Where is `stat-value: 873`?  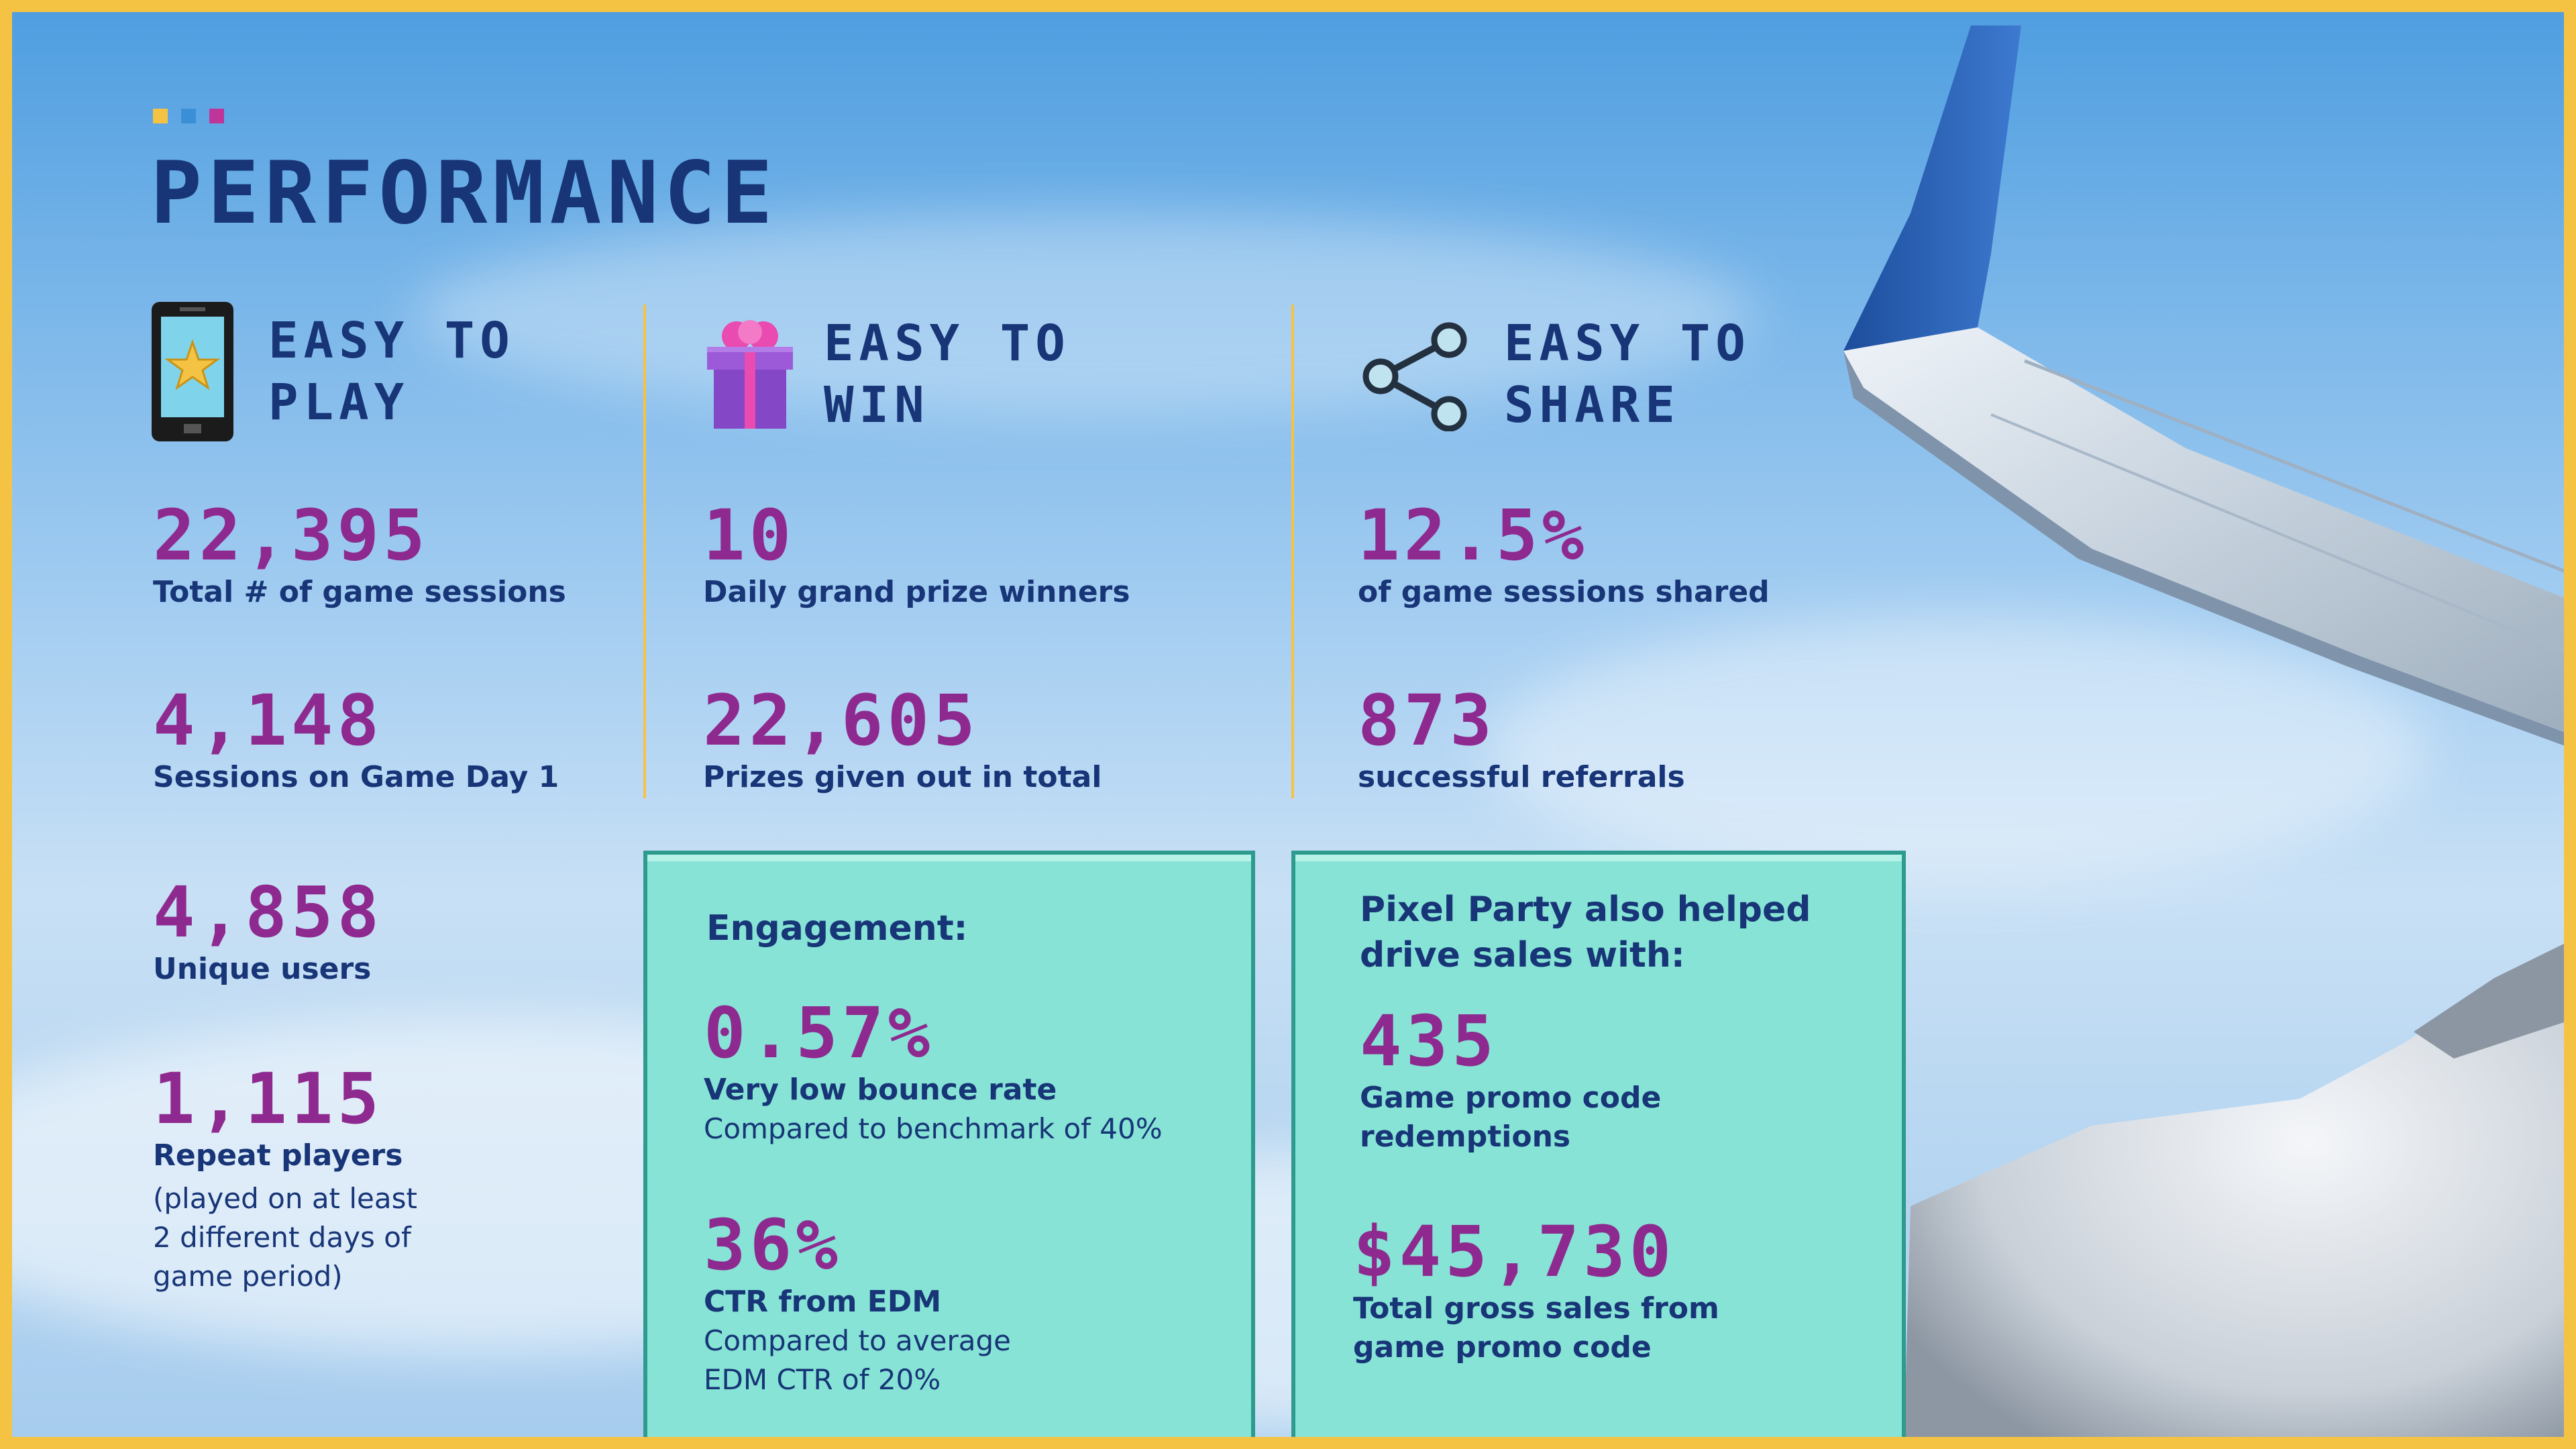 stat-value: 873 is located at coordinates (1427, 720).